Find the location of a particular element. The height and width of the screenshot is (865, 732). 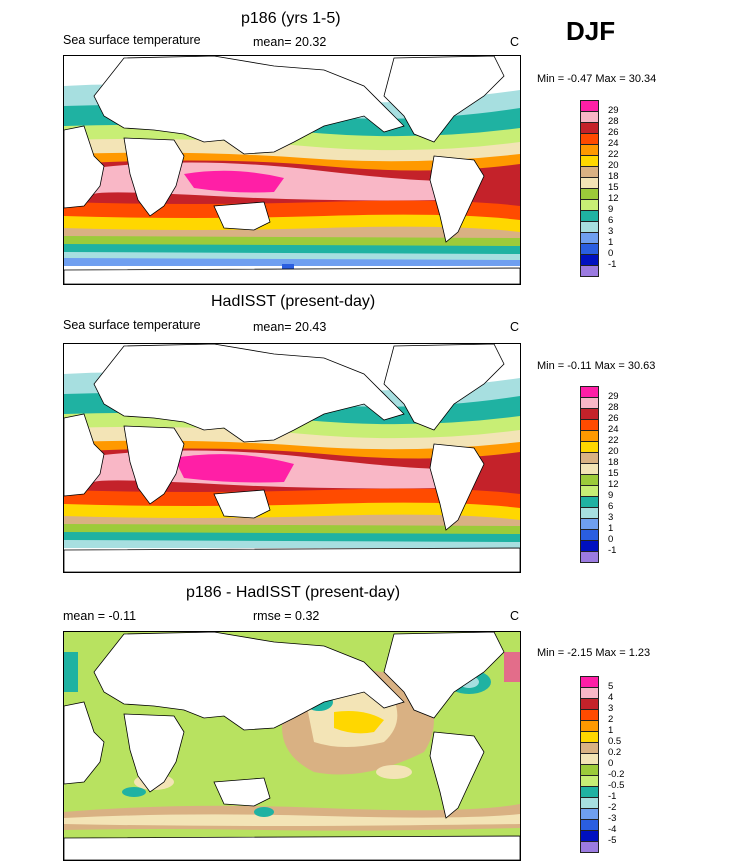

panel-2-mean-label: mean= 20.43 is located at coordinates (290, 327).